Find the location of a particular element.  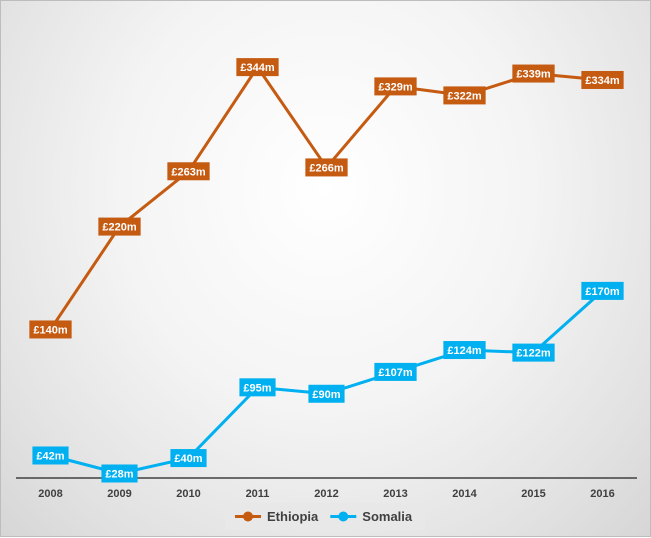

data-label-text: £124m is located at coordinates (464, 351).